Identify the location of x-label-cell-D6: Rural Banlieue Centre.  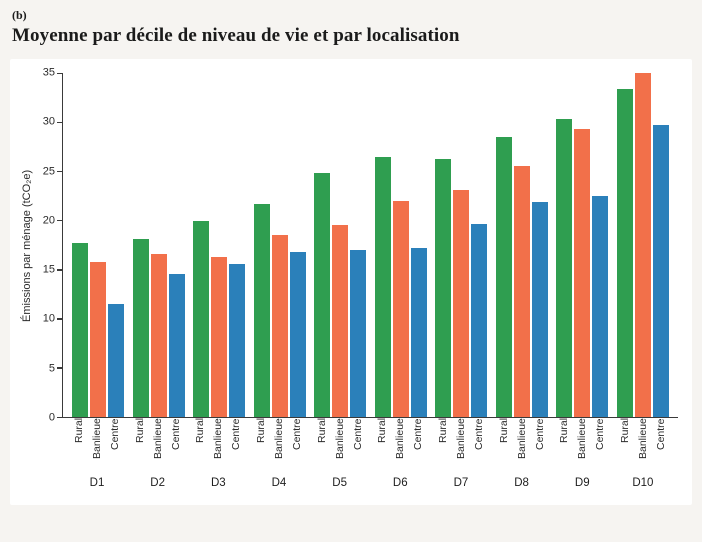
(400, 447).